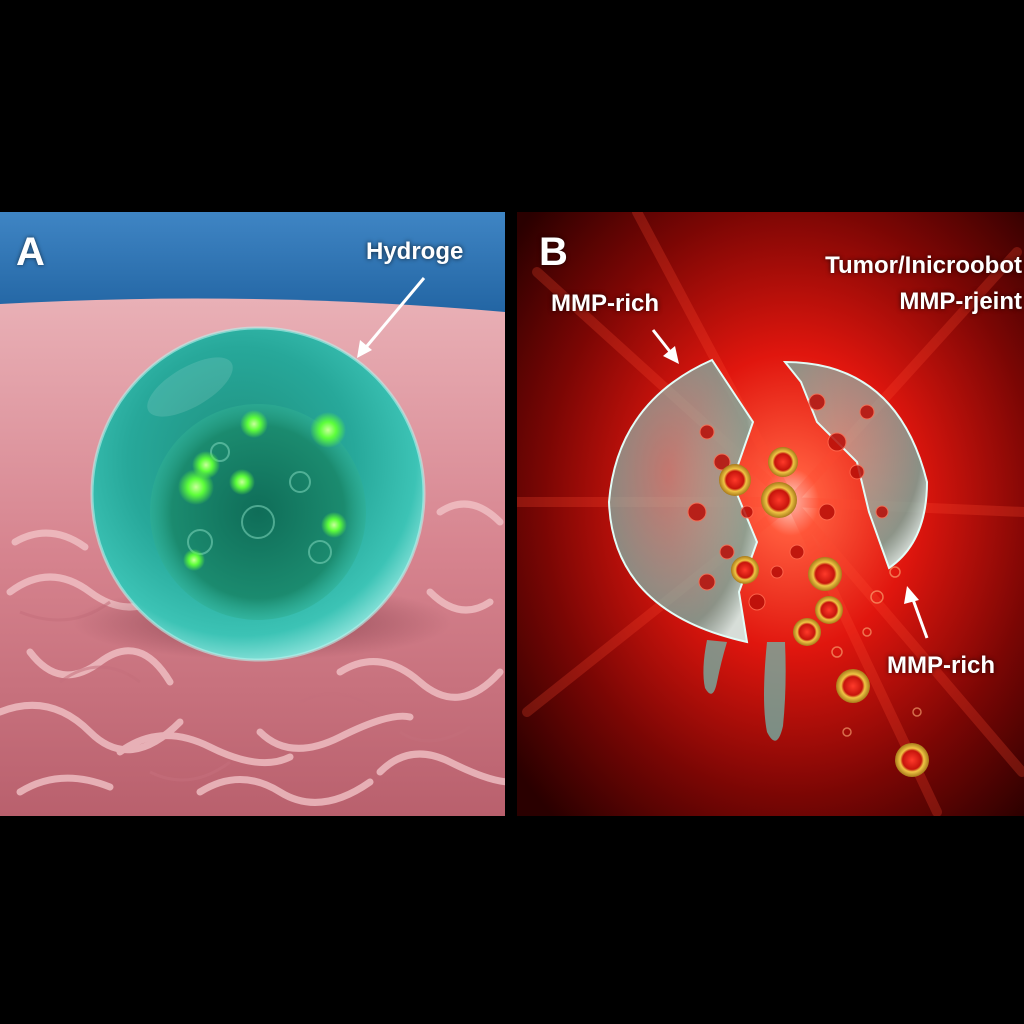 The image size is (1024, 1024). Describe the element at coordinates (941, 665) in the screenshot. I see `panel-b-label-mmp-right: MMP-rich` at that location.